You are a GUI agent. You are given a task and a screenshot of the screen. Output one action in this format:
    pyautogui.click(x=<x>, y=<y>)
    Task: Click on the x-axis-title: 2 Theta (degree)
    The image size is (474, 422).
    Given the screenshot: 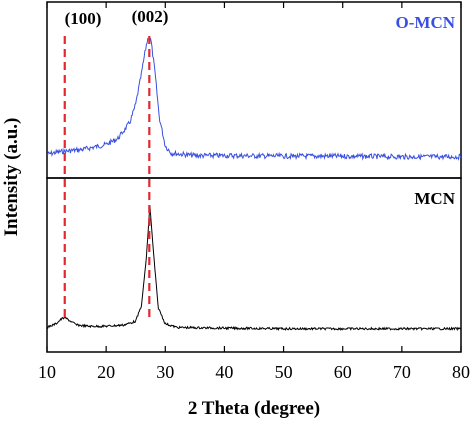 What is the action you would take?
    pyautogui.click(x=254, y=408)
    